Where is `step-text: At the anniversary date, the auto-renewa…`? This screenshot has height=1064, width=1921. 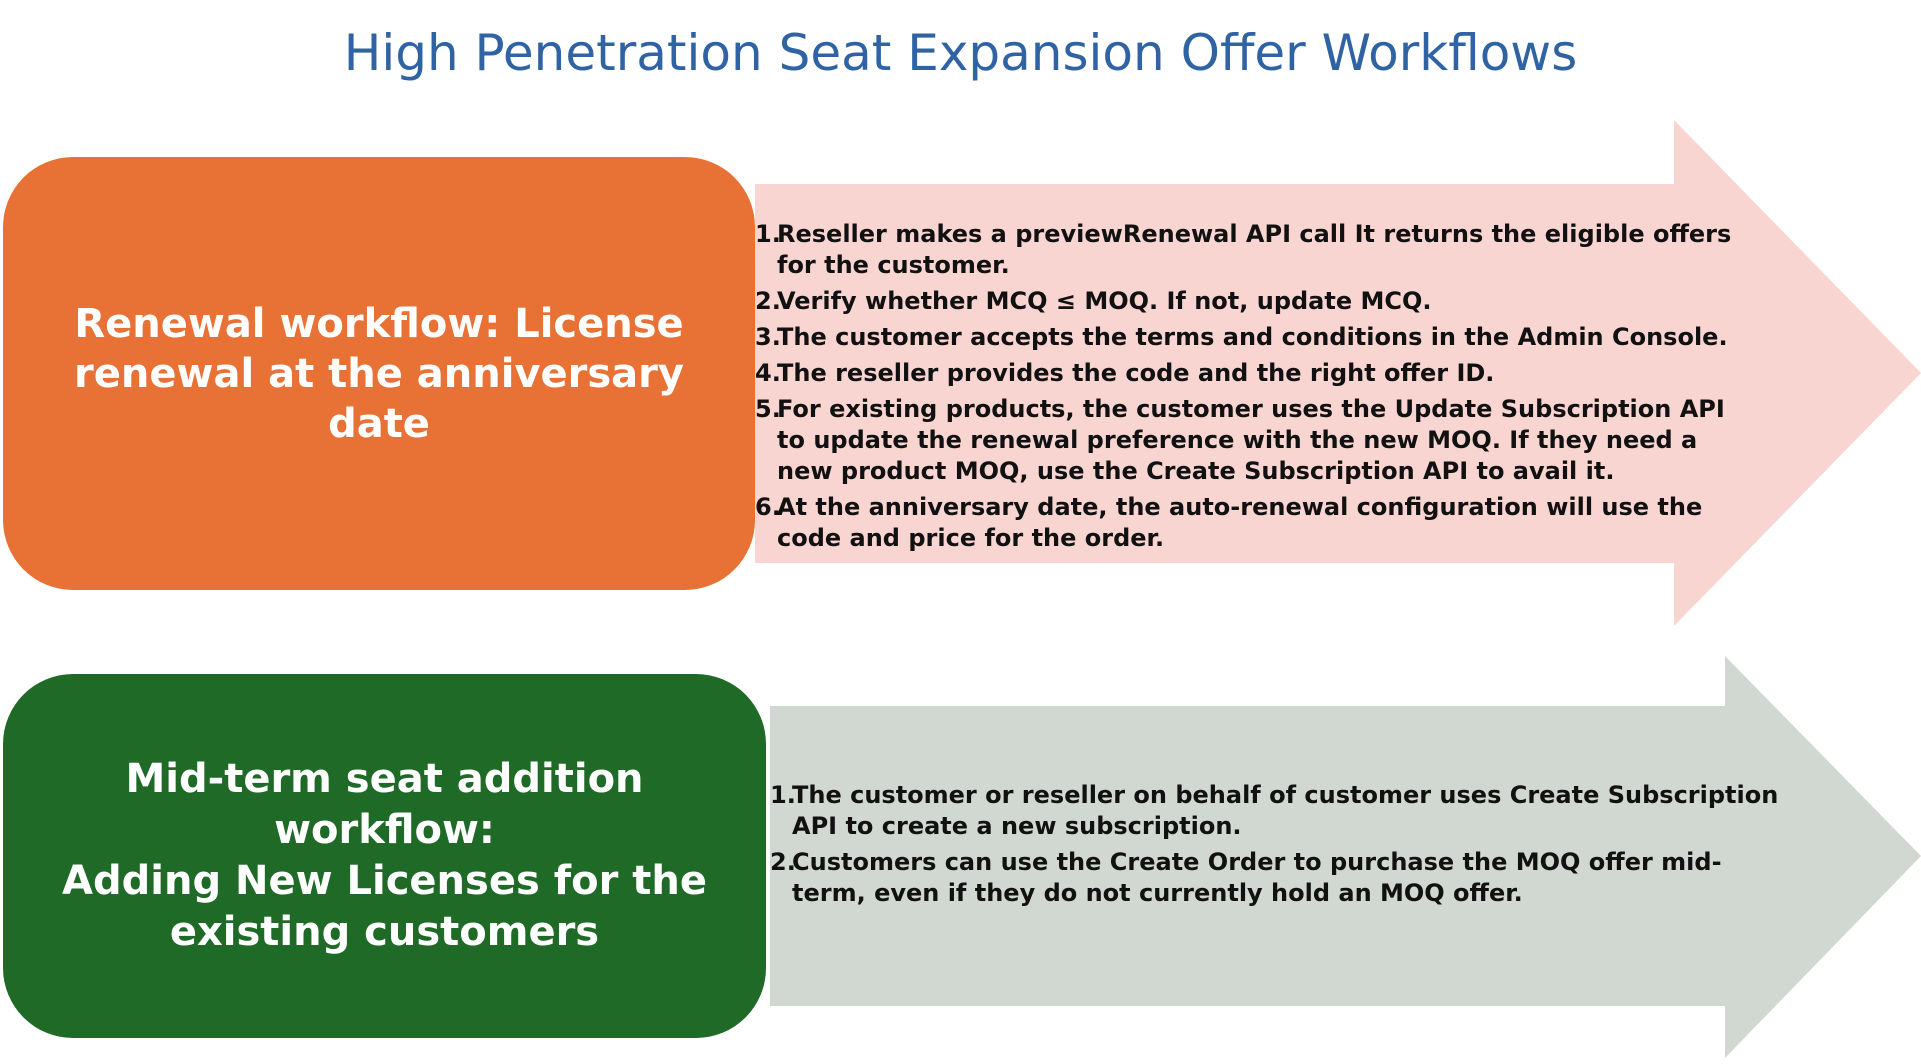
step-text: At the anniversary date, the auto-renewa… is located at coordinates (1239, 522).